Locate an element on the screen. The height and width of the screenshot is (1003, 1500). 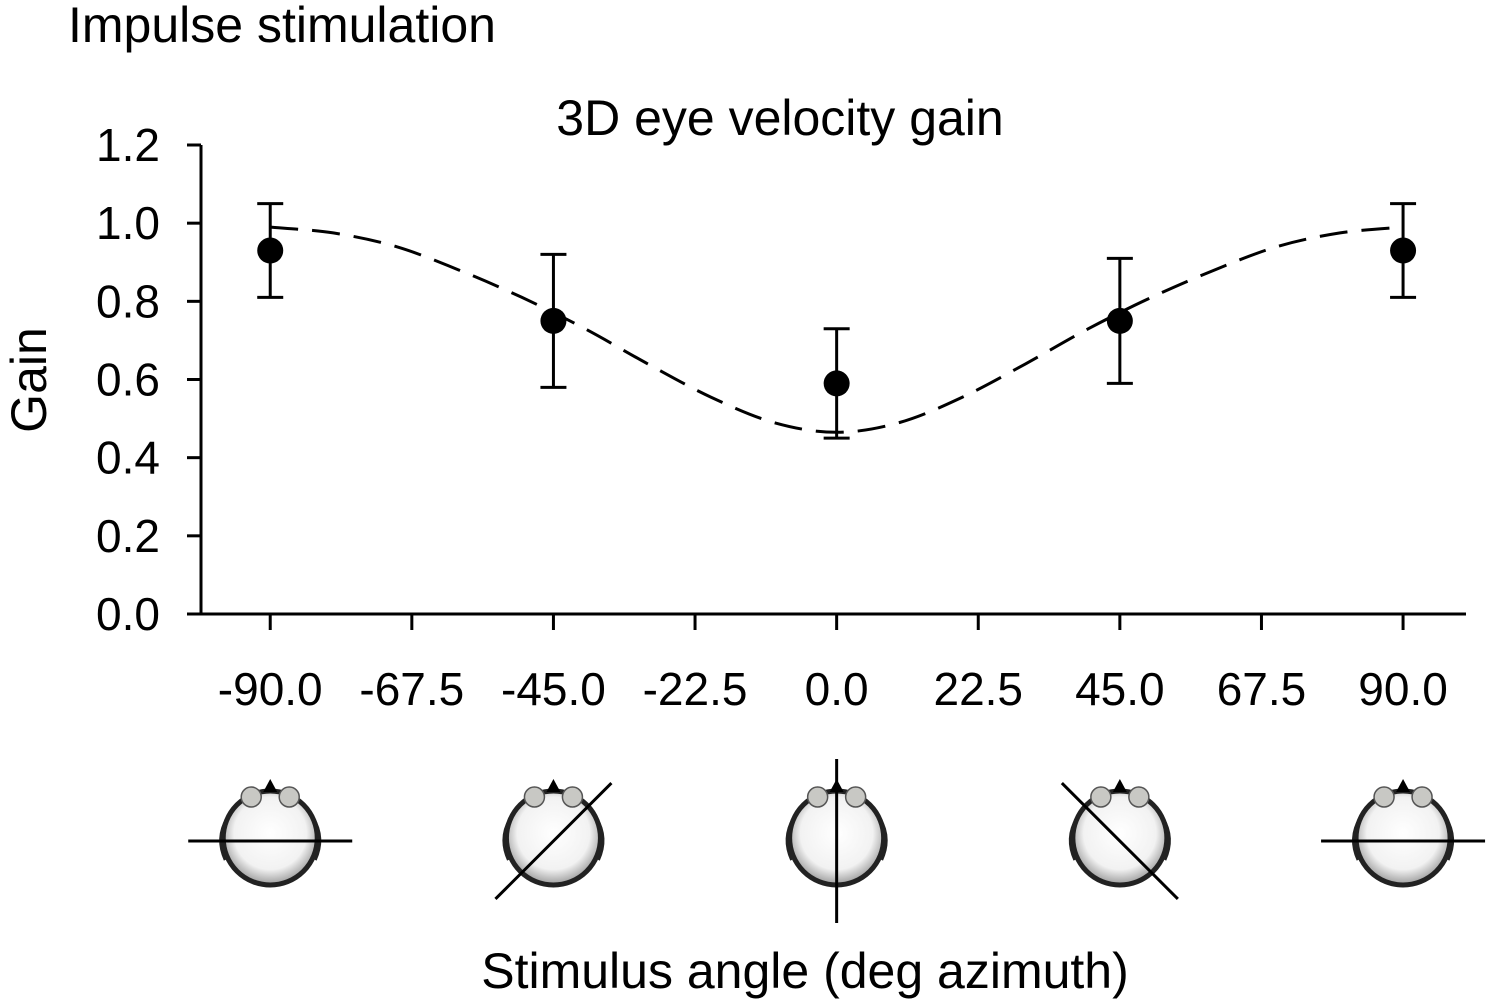
x-tick-label: -45.0 is located at coordinates (553, 689).